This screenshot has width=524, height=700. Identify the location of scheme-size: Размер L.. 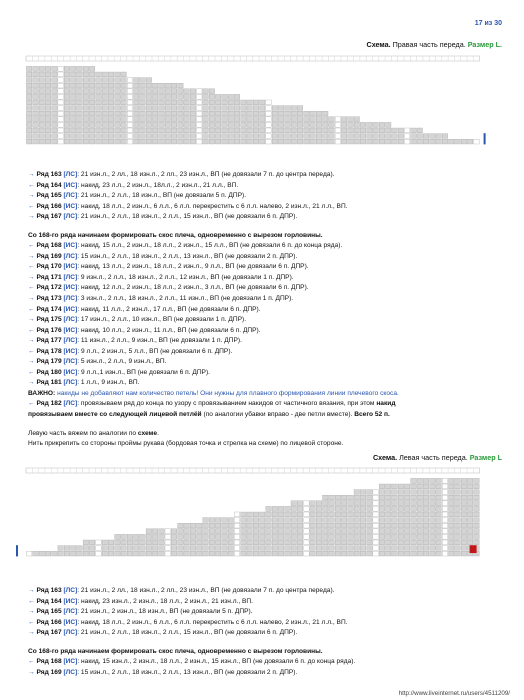
(484, 44).